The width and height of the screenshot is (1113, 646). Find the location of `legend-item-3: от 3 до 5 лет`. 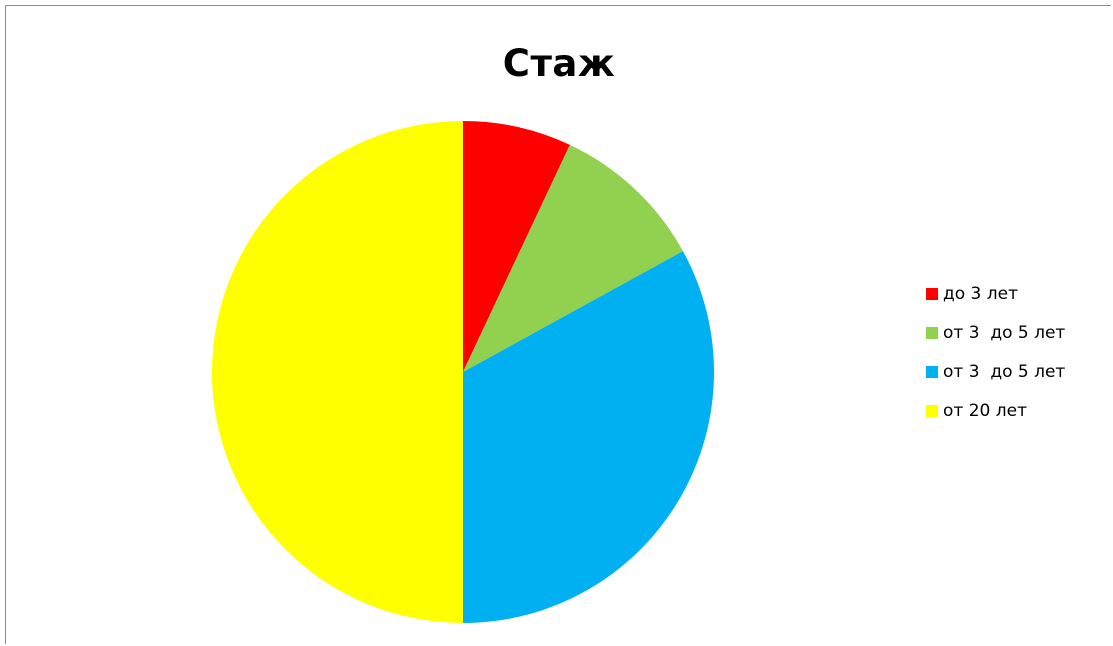

legend-item-3: от 3 до 5 лет is located at coordinates (996, 372).